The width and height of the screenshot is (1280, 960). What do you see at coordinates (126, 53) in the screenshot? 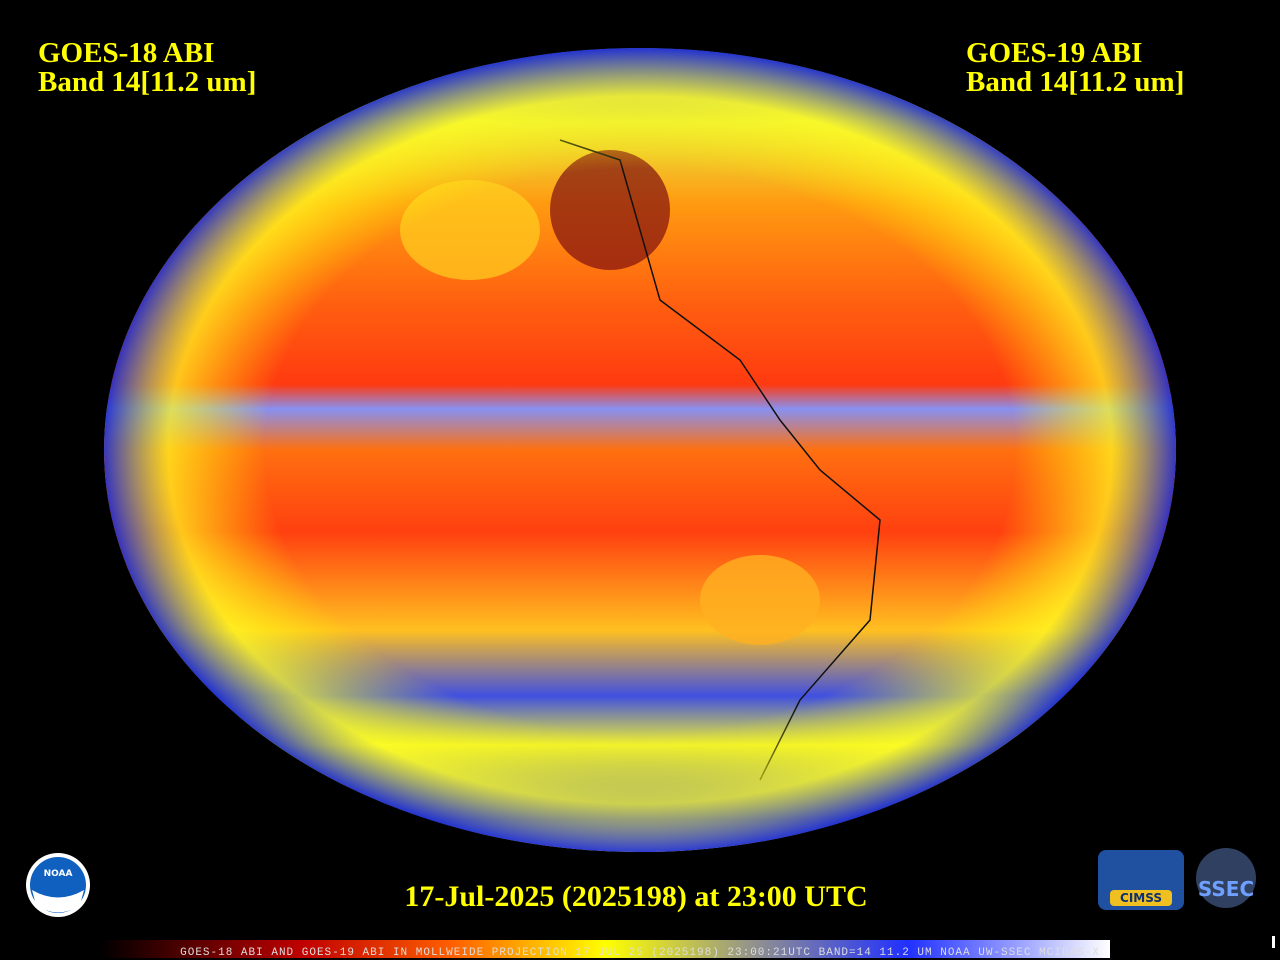
I see `left-title: GOES-18 ABI` at bounding box center [126, 53].